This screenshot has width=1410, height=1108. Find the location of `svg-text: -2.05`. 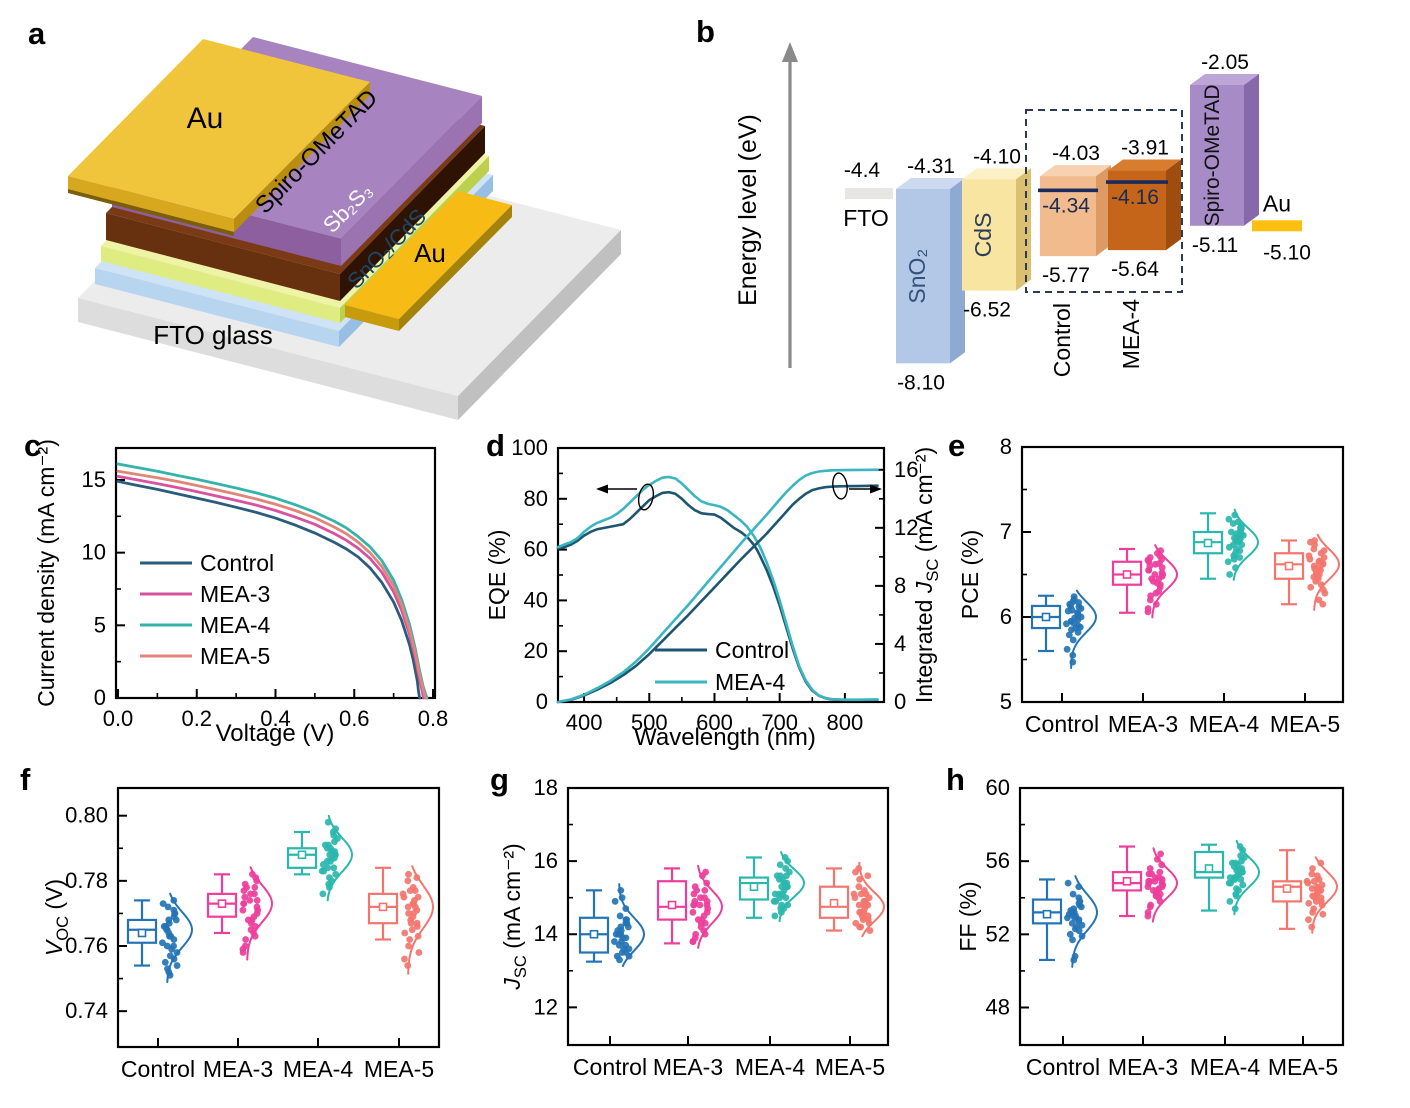

svg-text: -2.05 is located at coordinates (1225, 62).